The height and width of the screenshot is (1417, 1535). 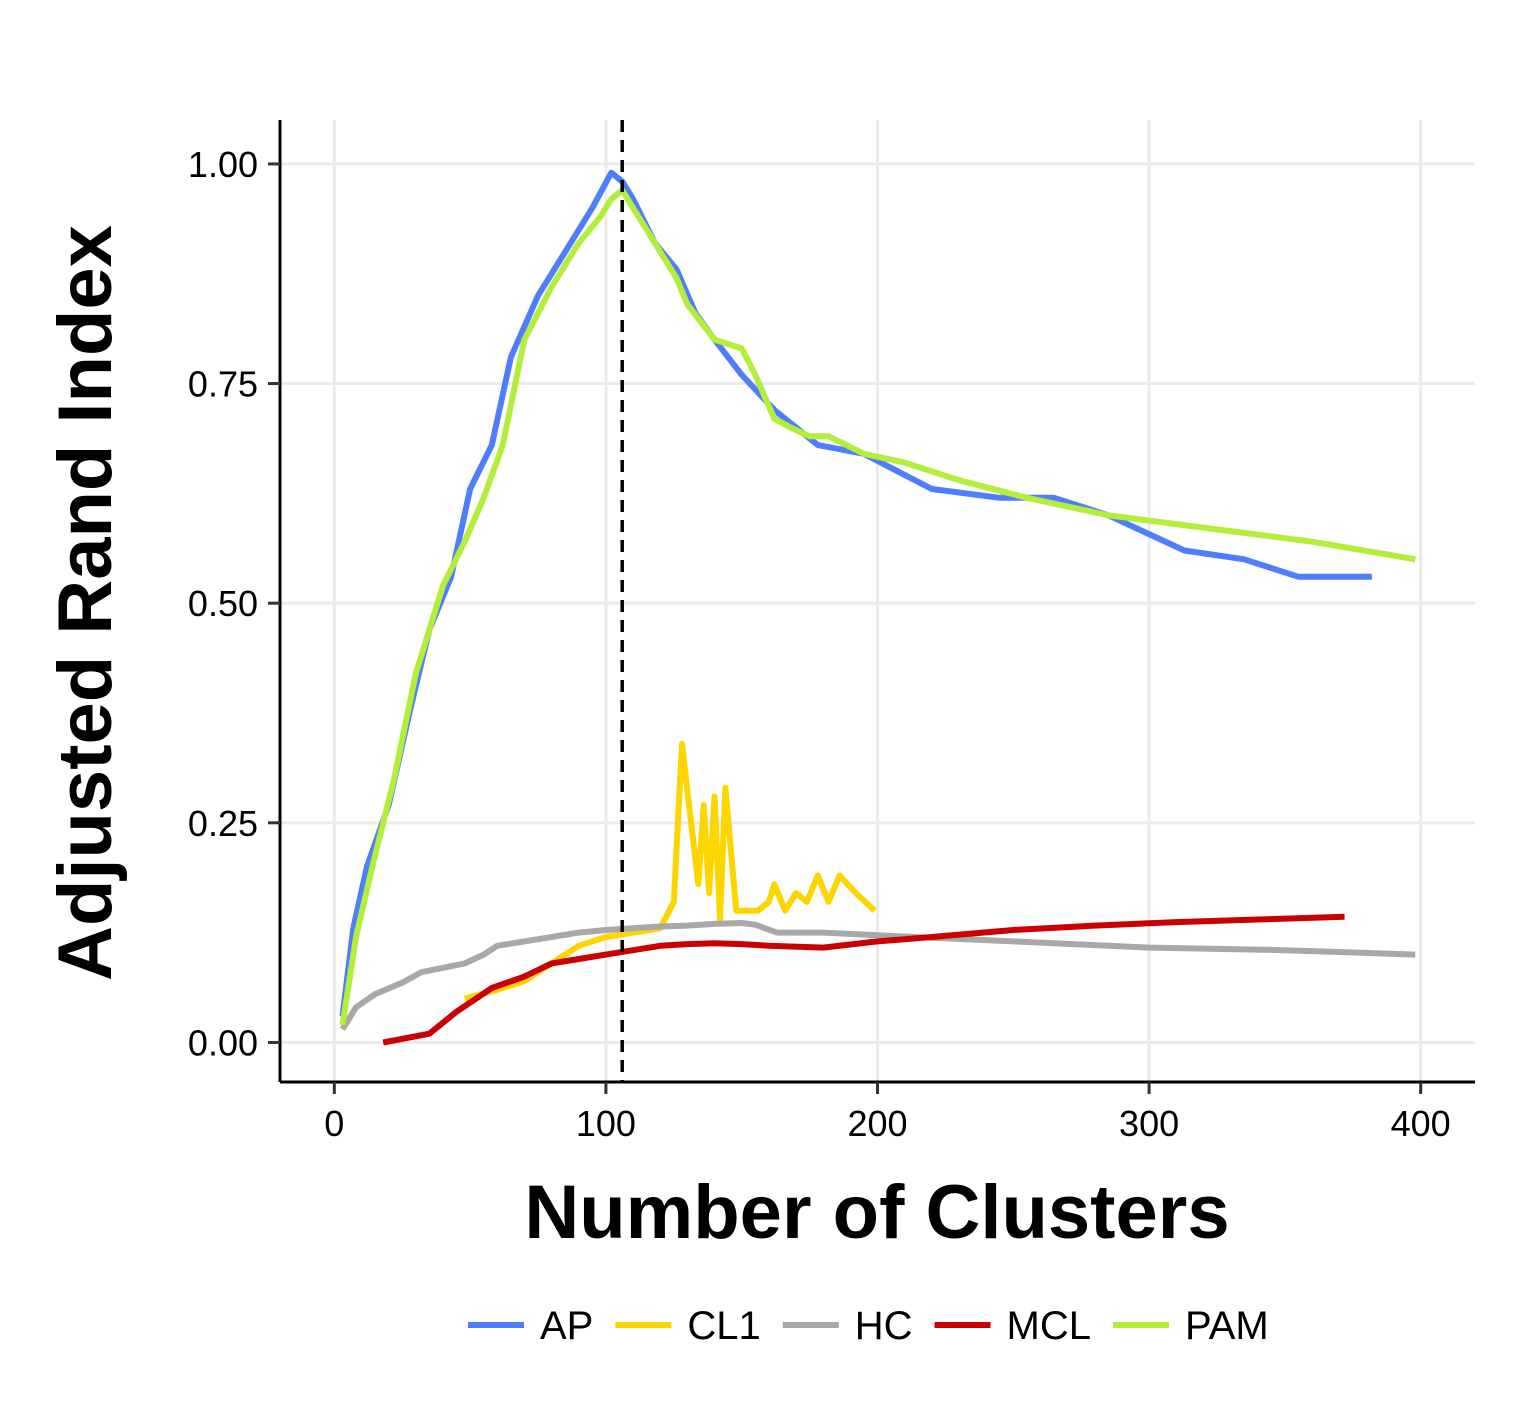 I want to click on x-tick-label: 100, so click(x=606, y=1123).